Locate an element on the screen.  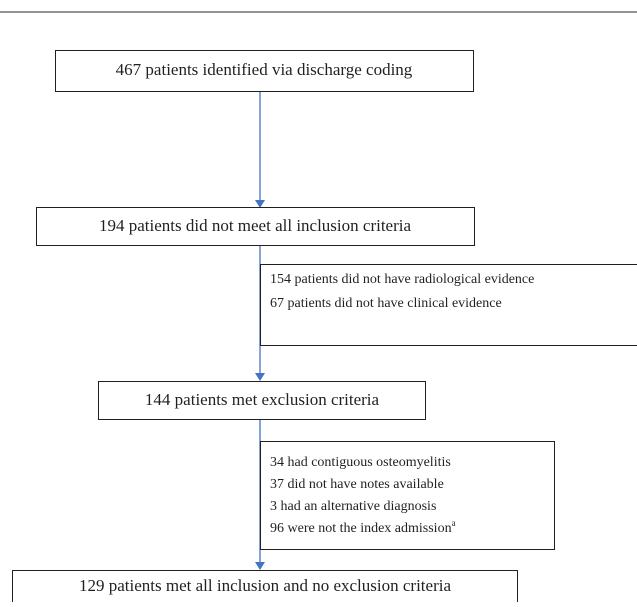
note-line: 37 did not have notes available is located at coordinates (357, 484).